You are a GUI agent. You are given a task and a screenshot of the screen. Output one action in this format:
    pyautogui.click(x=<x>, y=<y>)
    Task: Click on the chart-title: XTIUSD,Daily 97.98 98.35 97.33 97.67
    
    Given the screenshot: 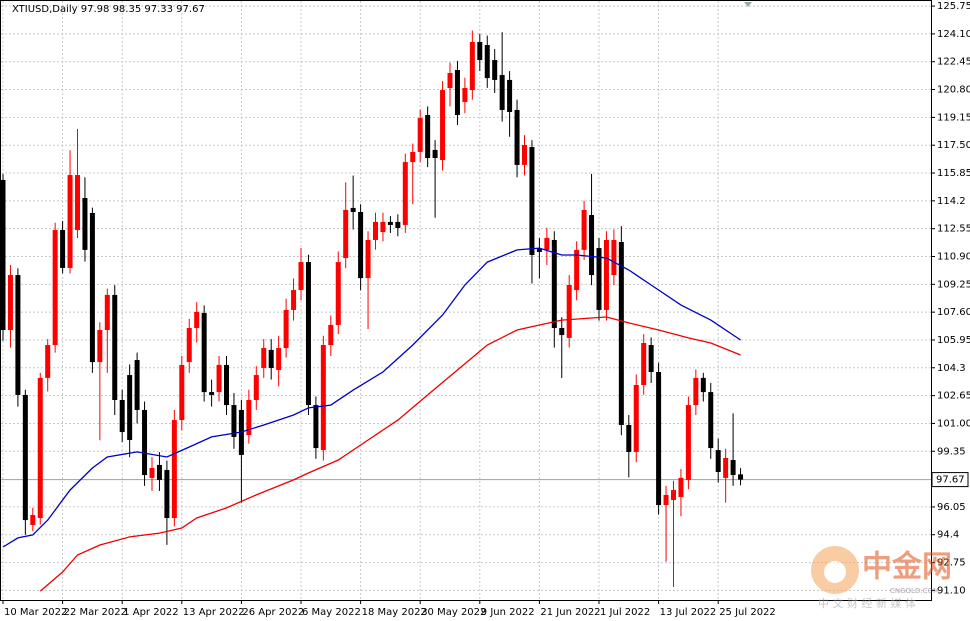 What is the action you would take?
    pyautogui.click(x=108, y=9)
    